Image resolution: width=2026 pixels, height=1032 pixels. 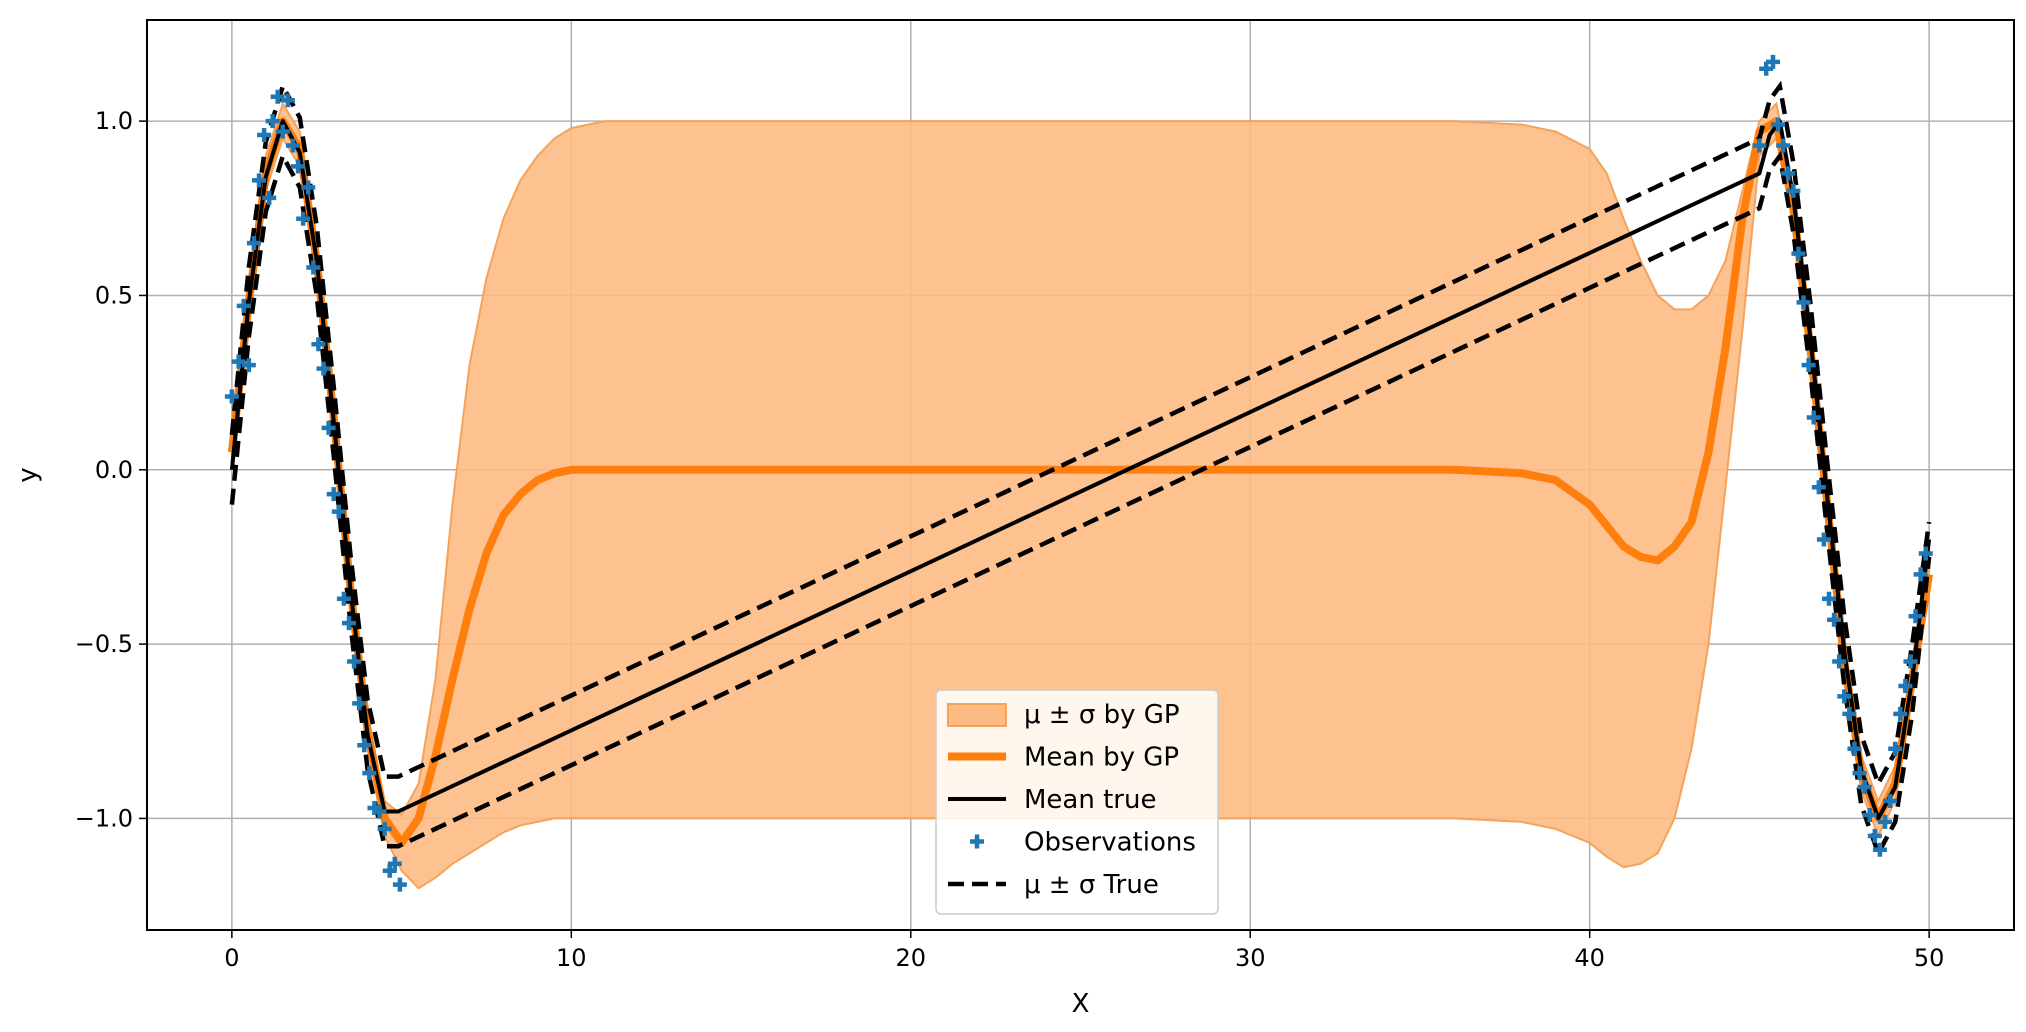 I want to click on legend-label: μ ± σ True, so click(x=1091, y=885).